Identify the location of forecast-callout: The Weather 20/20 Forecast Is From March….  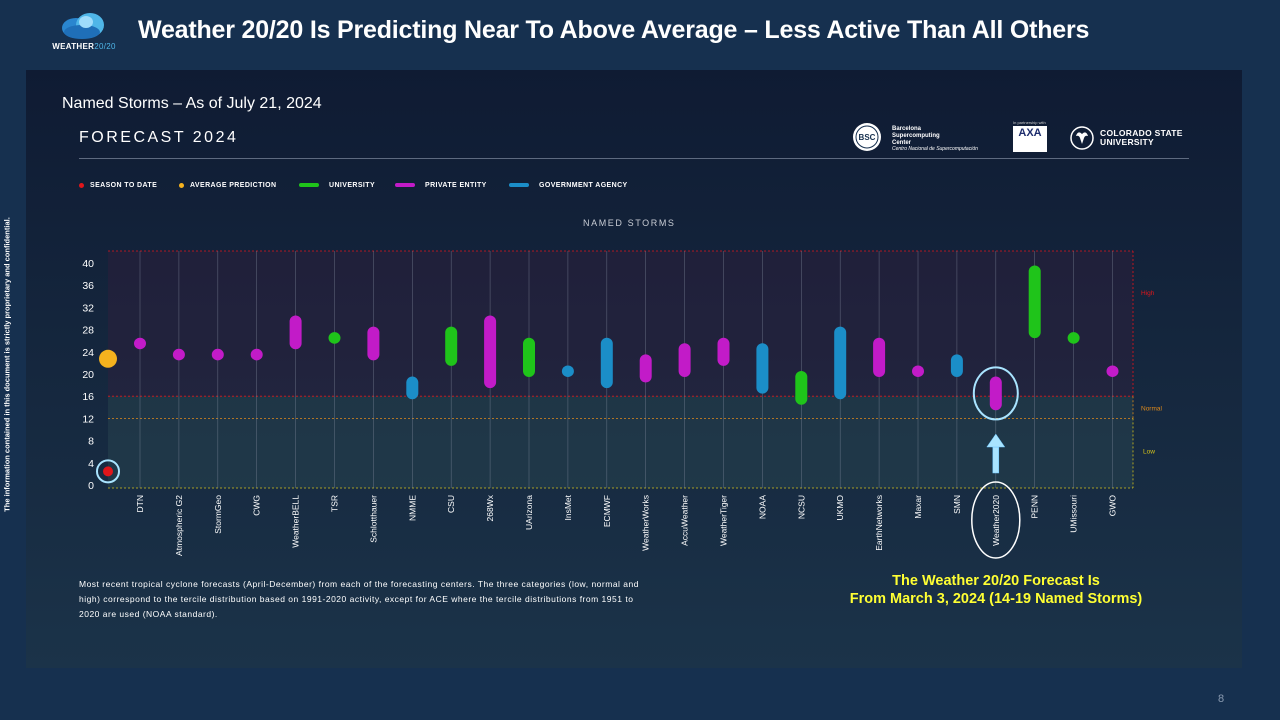
(996, 590).